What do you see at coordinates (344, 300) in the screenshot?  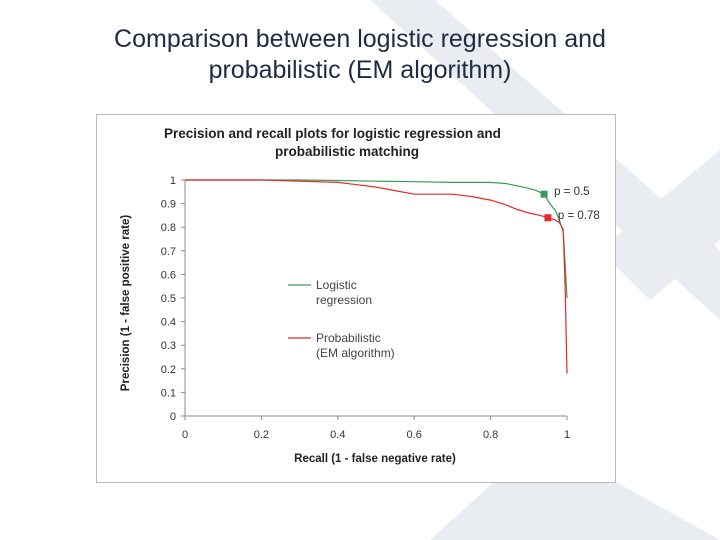 I see `legend-label-1-line-2: regression` at bounding box center [344, 300].